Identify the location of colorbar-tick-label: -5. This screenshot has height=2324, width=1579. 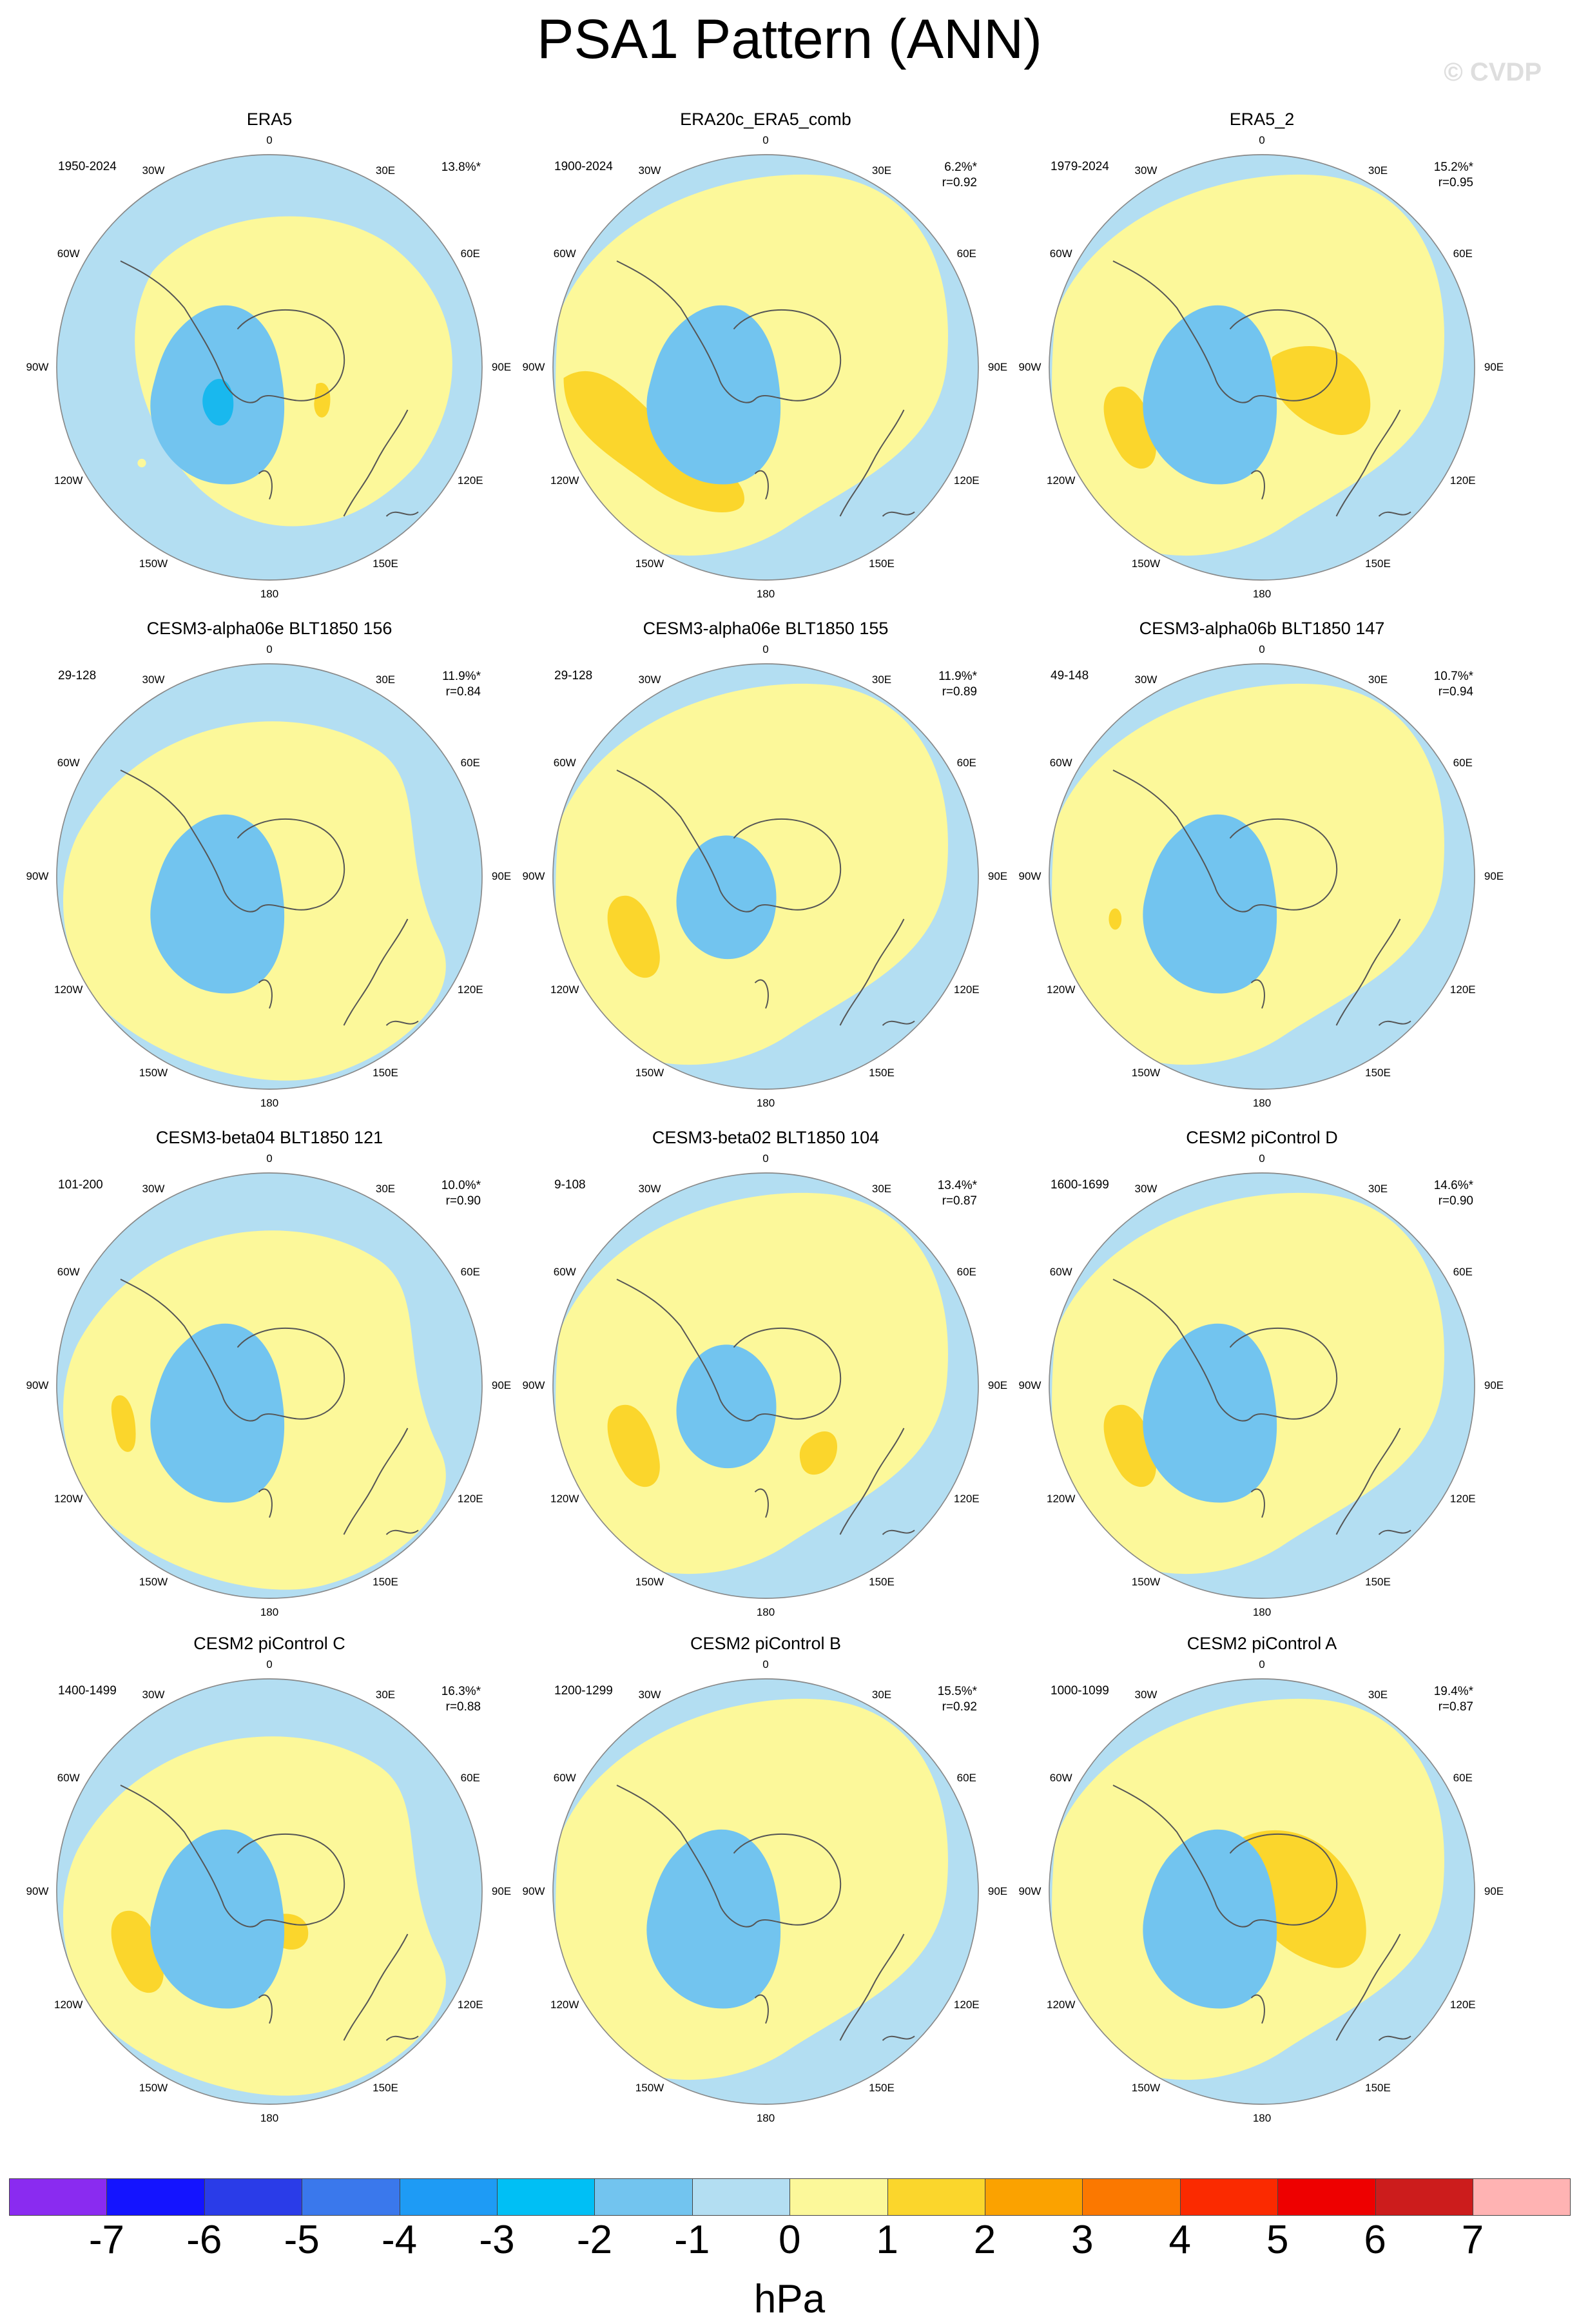
(302, 2240).